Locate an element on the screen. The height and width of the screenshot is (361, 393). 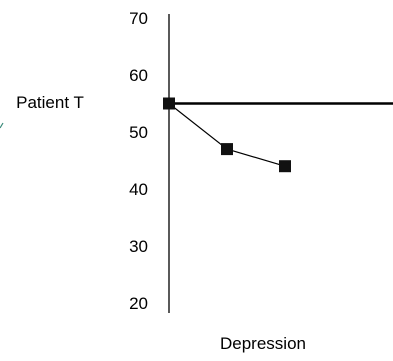
y-tick-label: 30 is located at coordinates (138, 246).